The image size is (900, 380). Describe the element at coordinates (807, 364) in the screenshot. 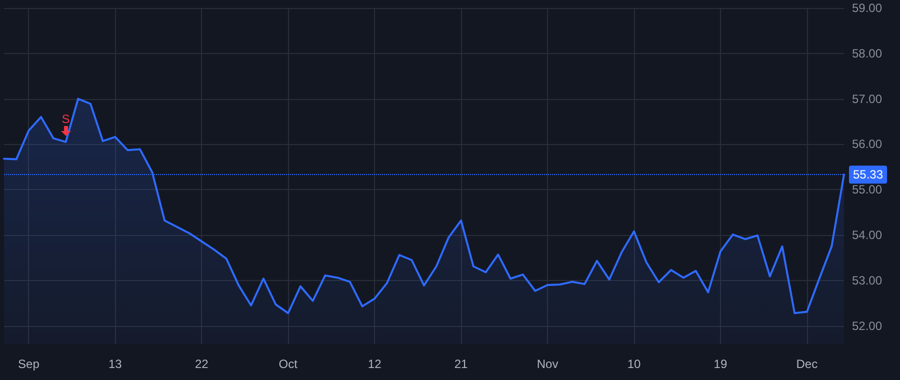

I see `x-tick-label: Dec` at that location.